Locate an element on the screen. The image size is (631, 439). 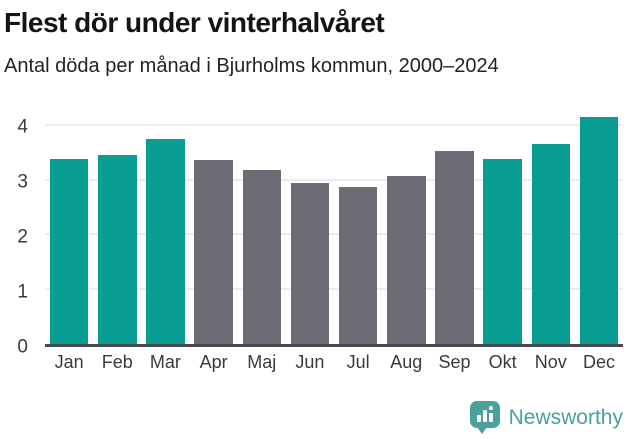
bar-slot-mar is located at coordinates (165, 227).